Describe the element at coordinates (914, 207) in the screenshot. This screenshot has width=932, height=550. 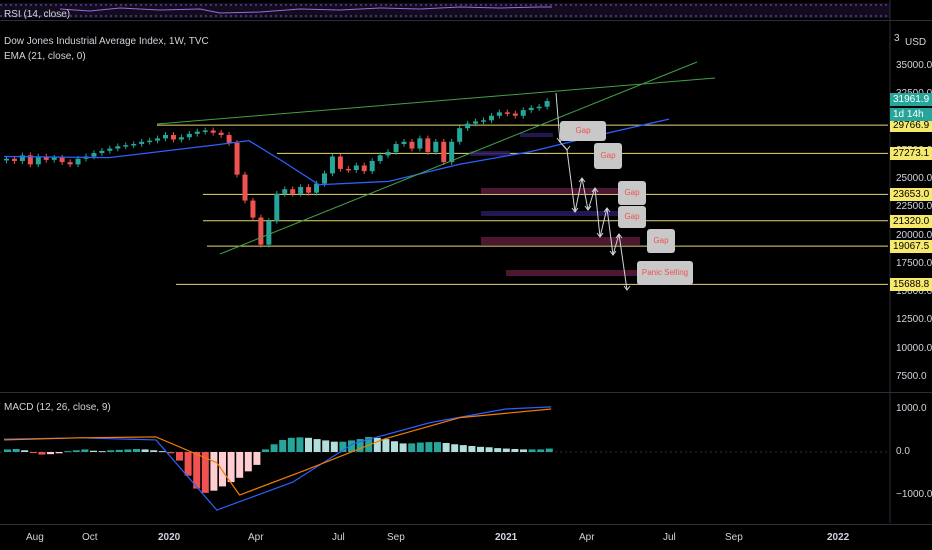
I see `y-tick-label: 22500.0` at that location.